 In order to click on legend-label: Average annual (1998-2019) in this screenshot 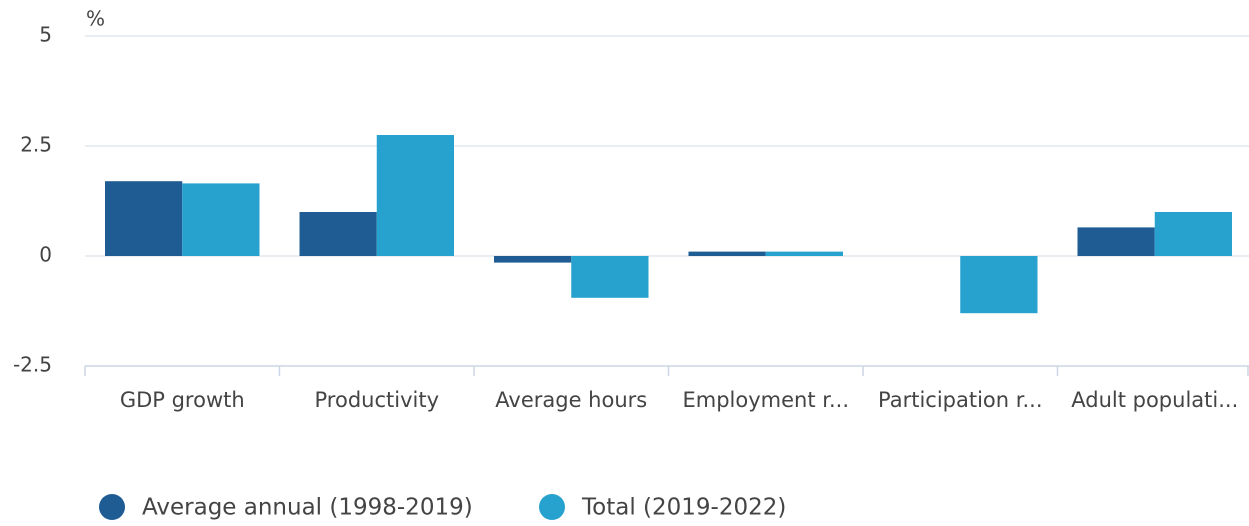, I will do `click(307, 508)`.